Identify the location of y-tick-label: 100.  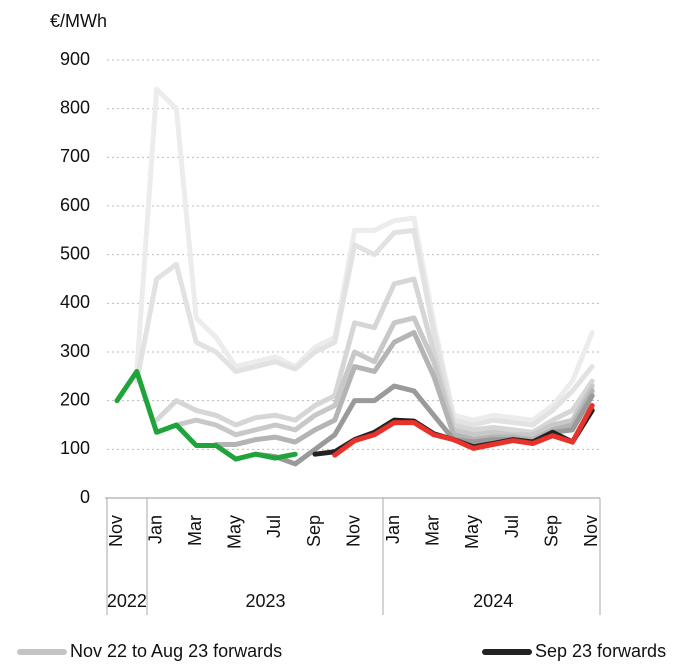
(75, 448).